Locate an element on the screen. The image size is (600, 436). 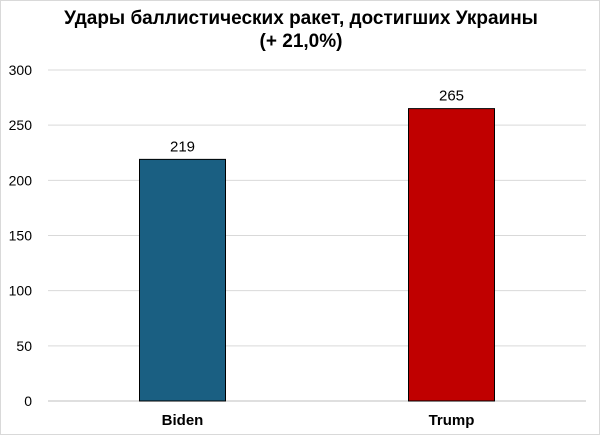
y-tick-label: 150 is located at coordinates (21, 236).